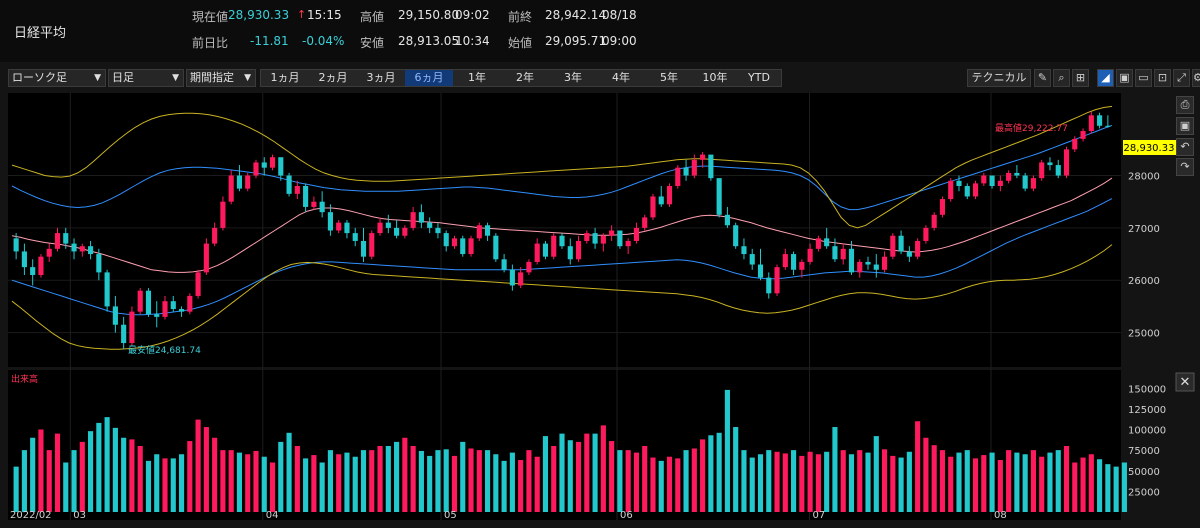 The width and height of the screenshot is (1200, 528). Describe the element at coordinates (1185, 105) in the screenshot. I see `print-icon: ⎙` at that location.